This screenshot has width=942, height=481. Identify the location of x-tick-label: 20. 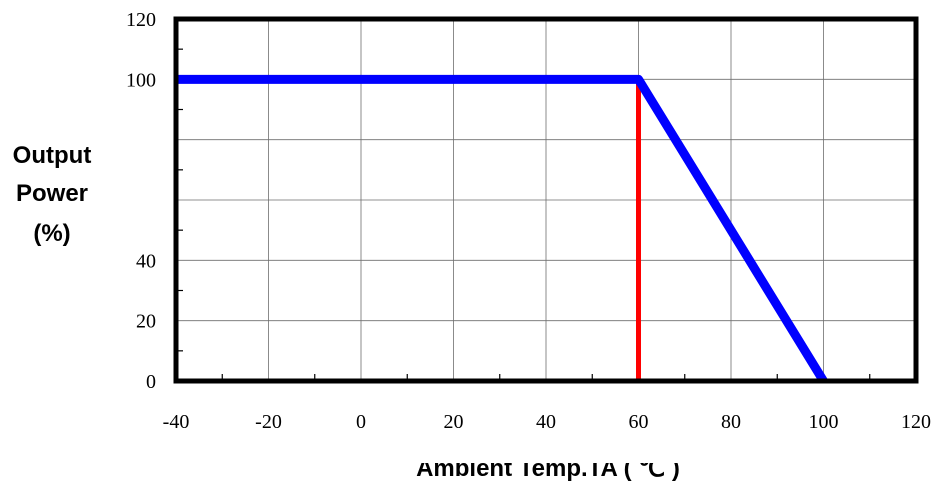
(454, 422).